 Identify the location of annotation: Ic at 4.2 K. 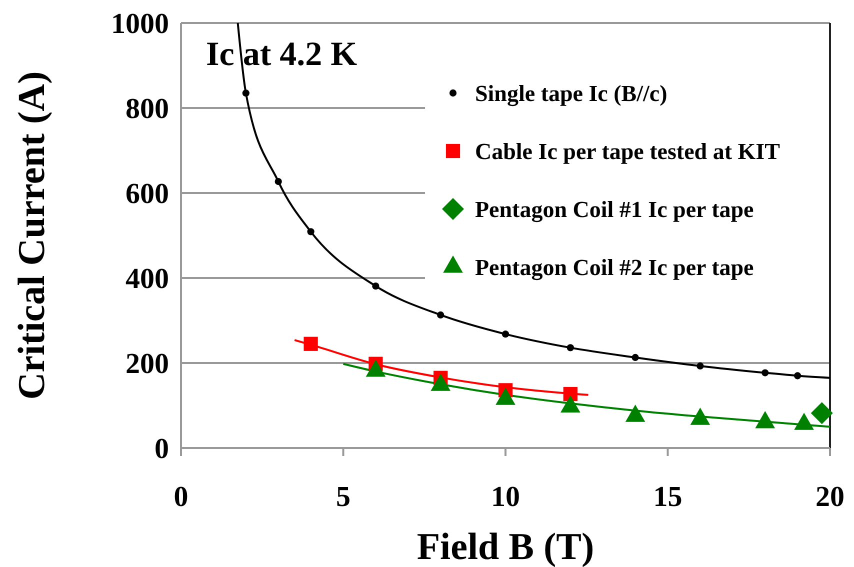
(282, 54).